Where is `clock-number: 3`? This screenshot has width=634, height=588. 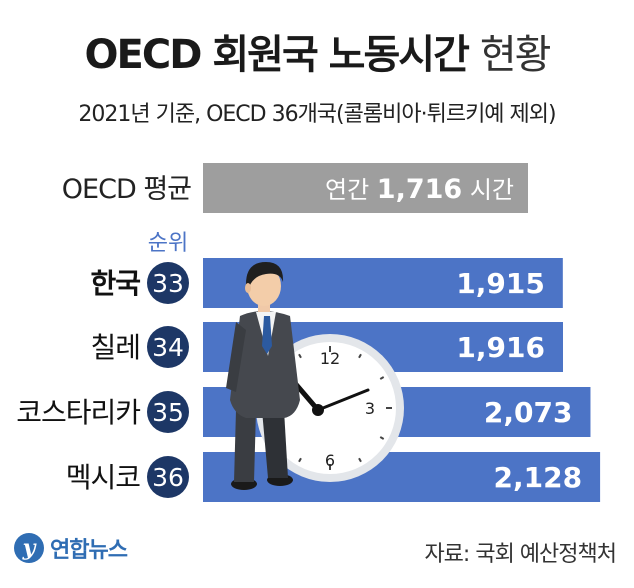 clock-number: 3 is located at coordinates (370, 408).